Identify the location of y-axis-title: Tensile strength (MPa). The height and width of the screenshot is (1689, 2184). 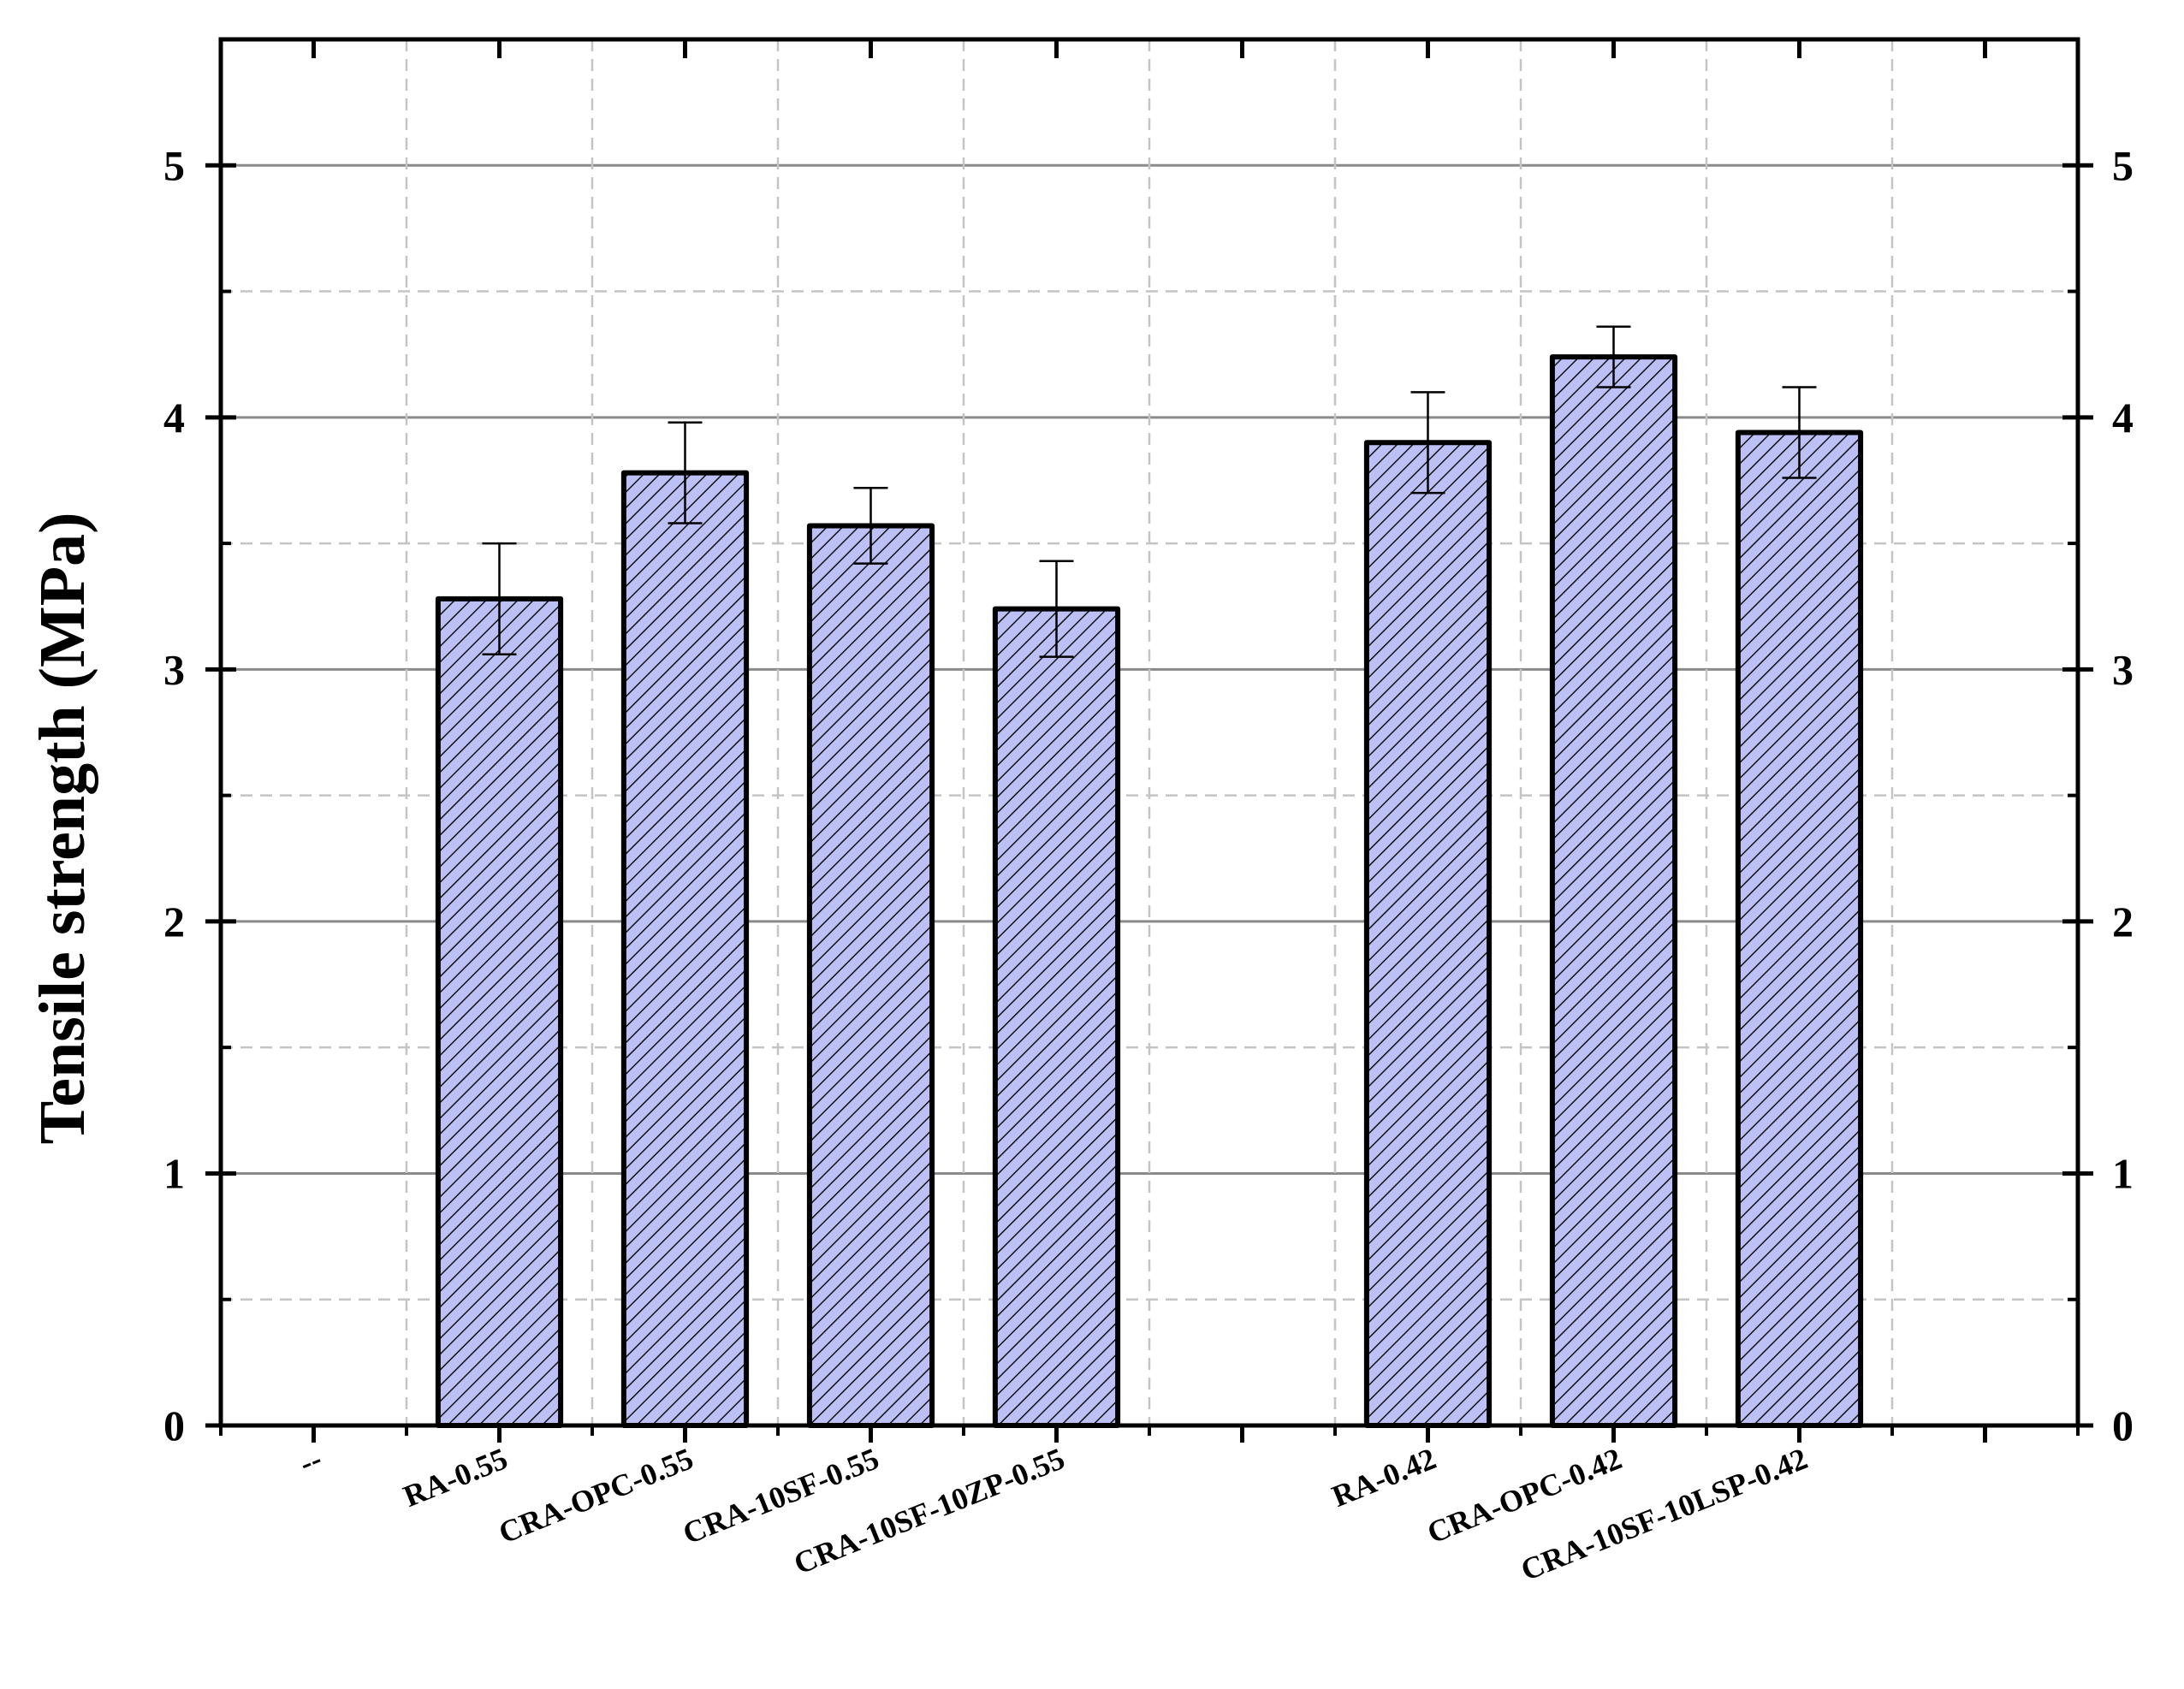
(62, 829).